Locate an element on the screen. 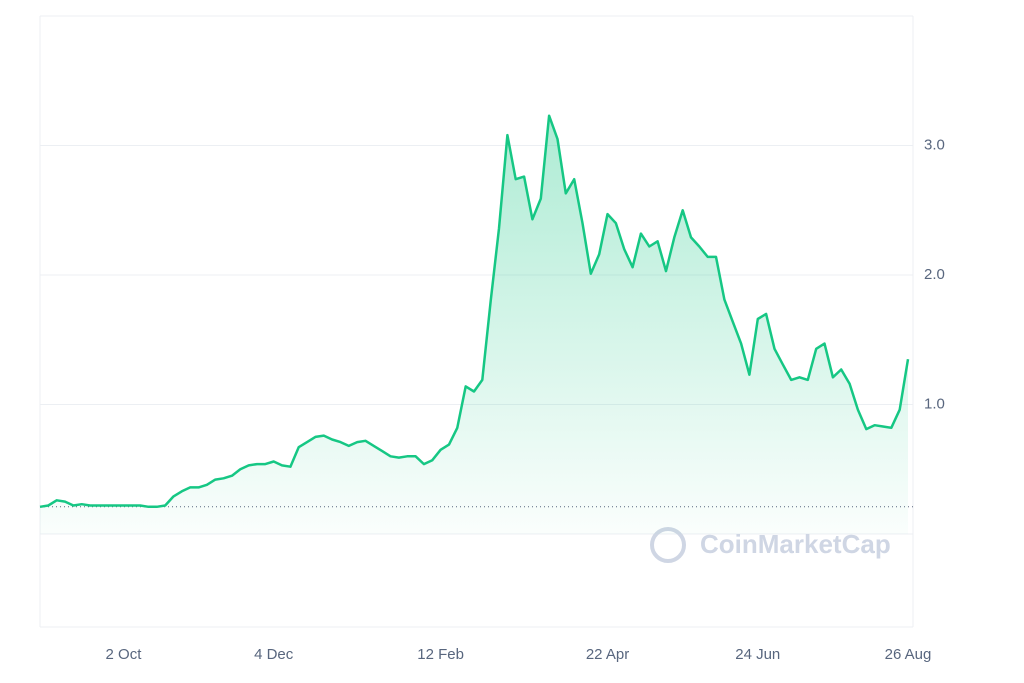 The image size is (1024, 683). x-tick-label: 2 Oct is located at coordinates (124, 654).